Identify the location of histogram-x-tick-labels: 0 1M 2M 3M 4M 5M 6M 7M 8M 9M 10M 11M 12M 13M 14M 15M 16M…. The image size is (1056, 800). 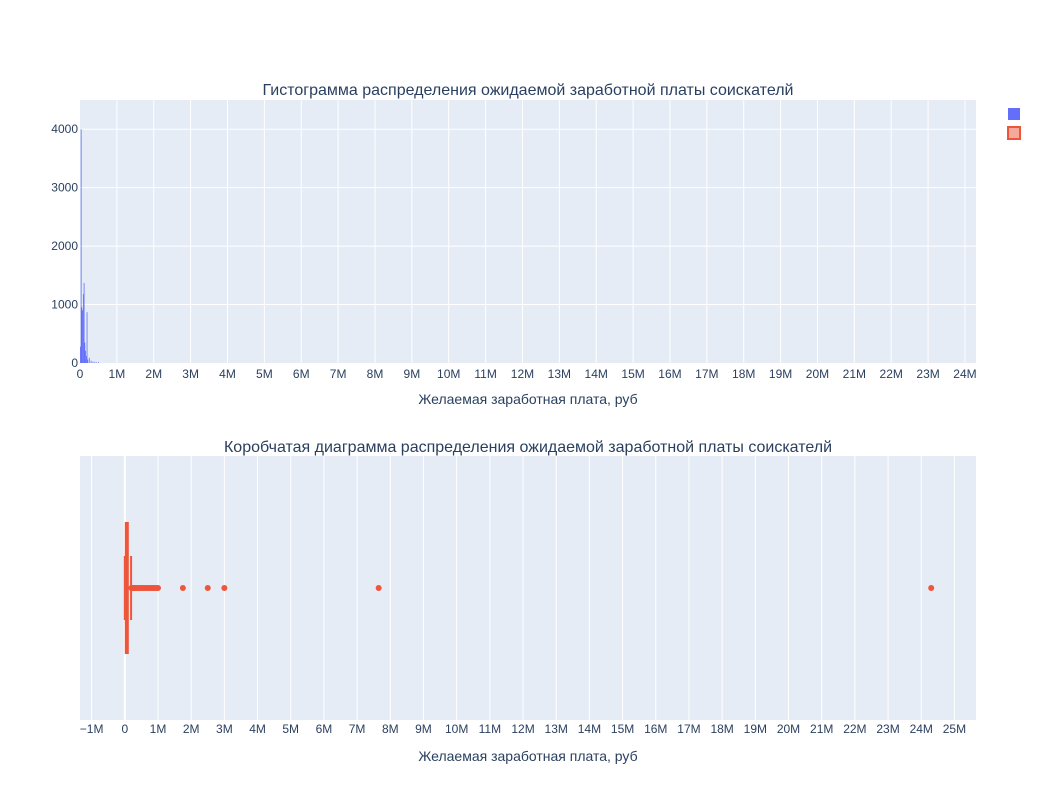
(527, 374).